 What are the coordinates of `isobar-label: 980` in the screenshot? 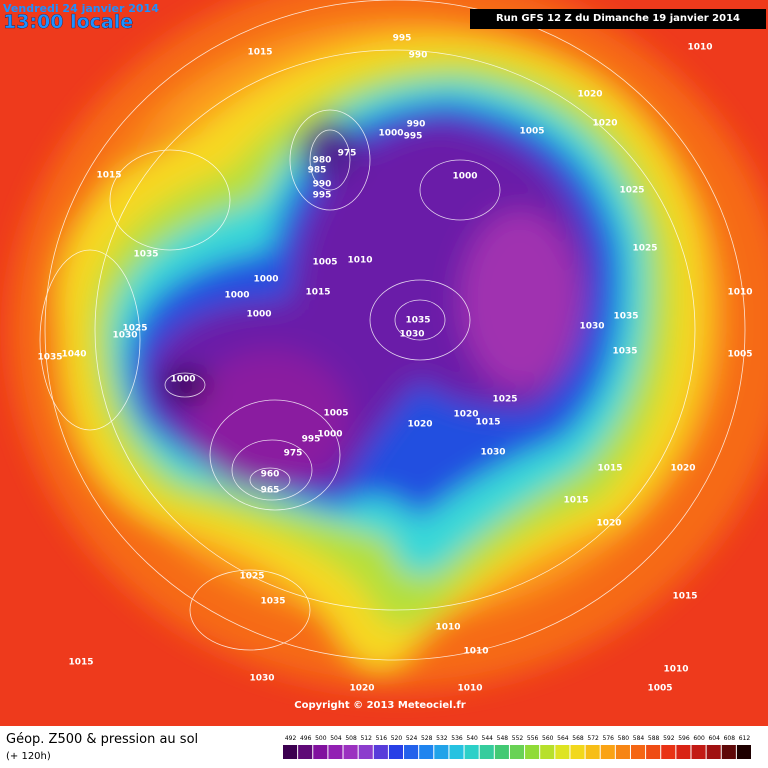 It's located at (322, 161).